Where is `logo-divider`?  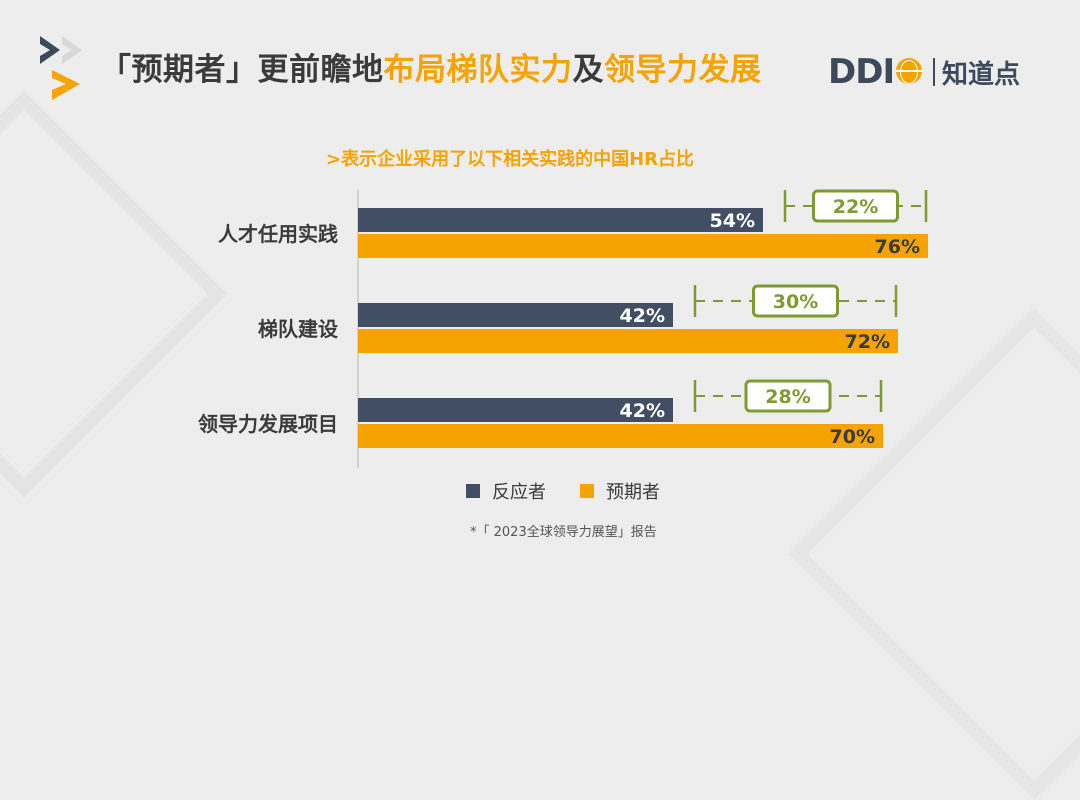
logo-divider is located at coordinates (934, 72).